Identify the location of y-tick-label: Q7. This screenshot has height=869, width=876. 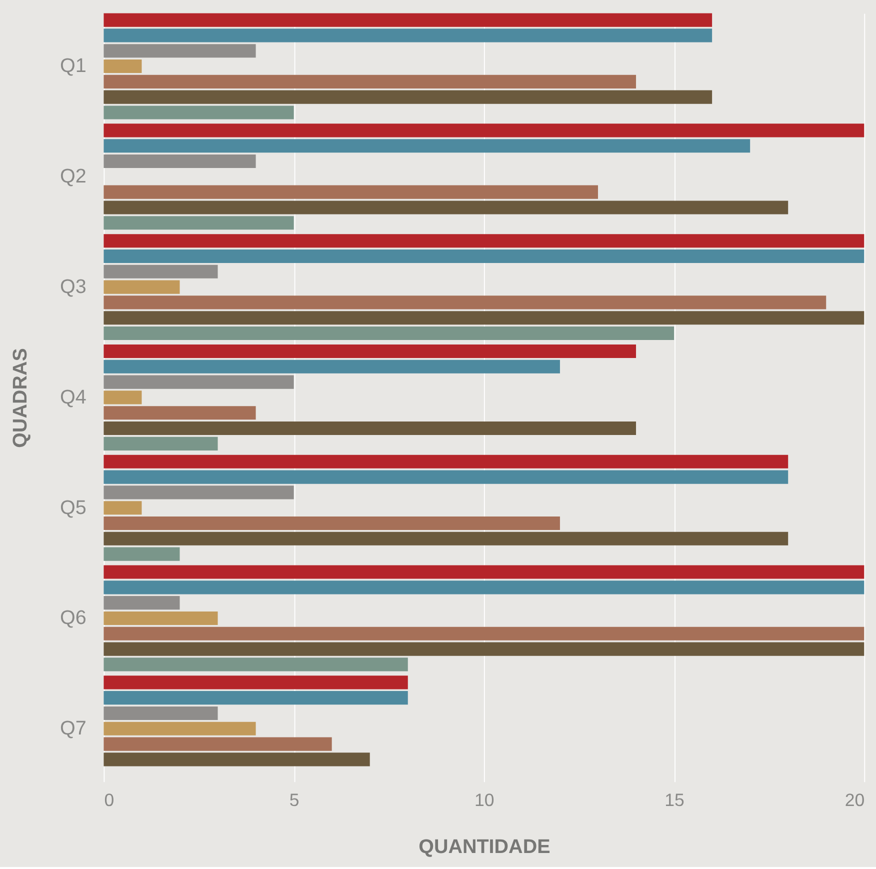
(73, 729).